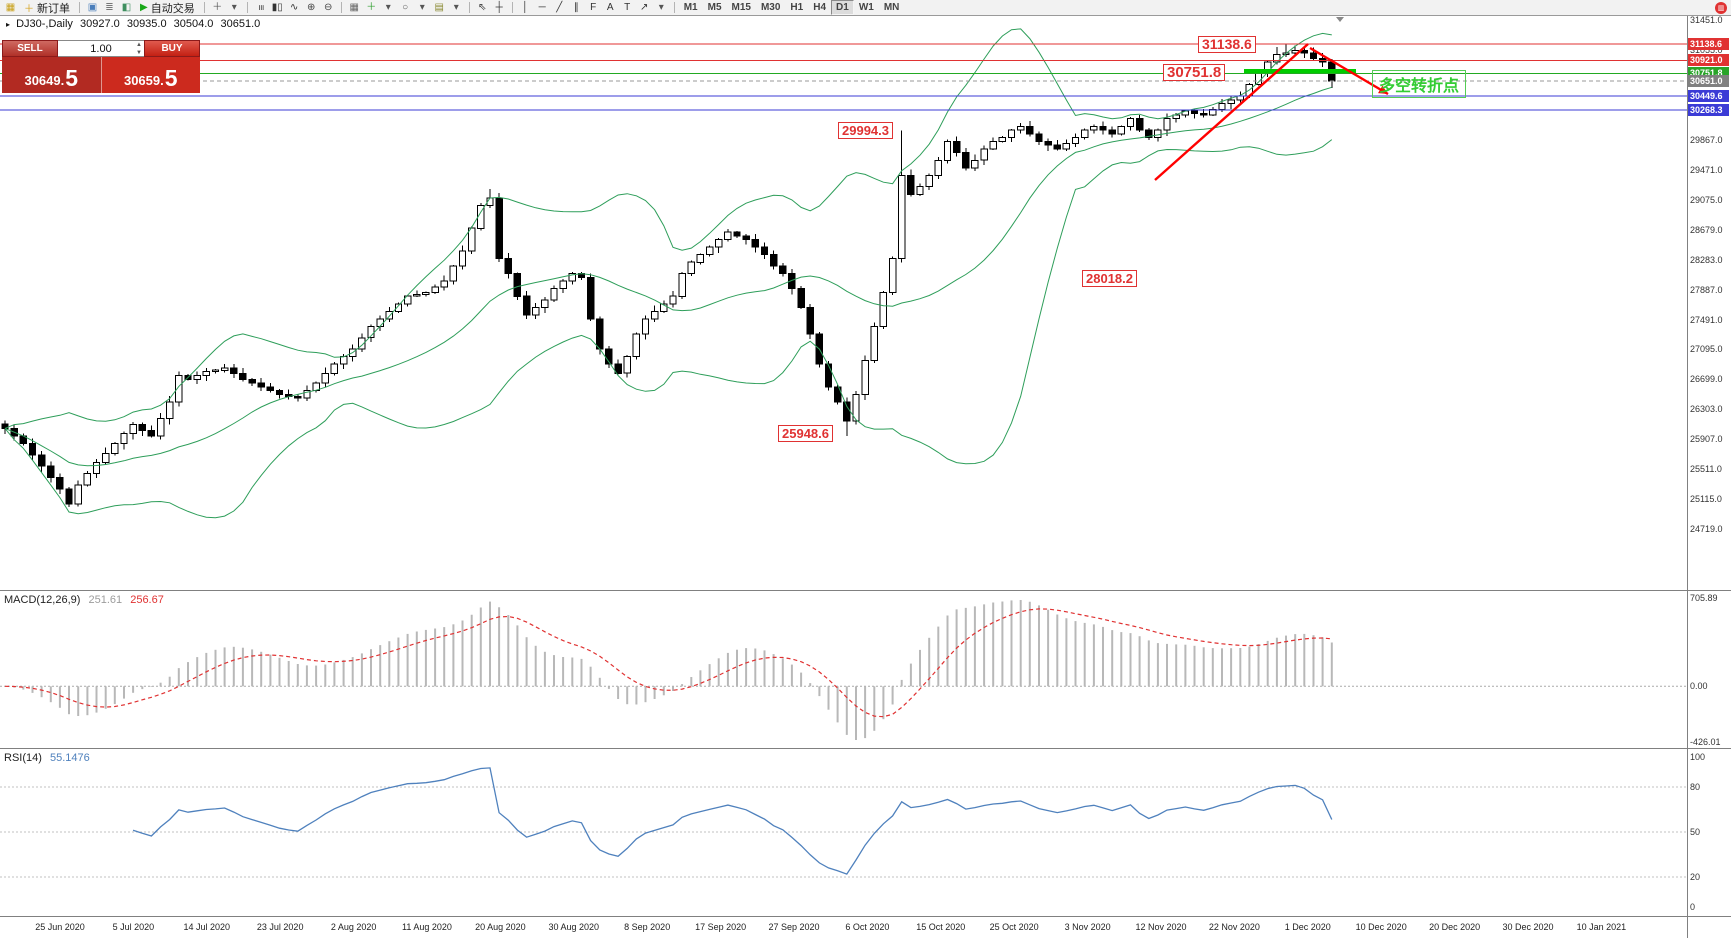  I want to click on price-big-digit: 5, so click(171, 78).